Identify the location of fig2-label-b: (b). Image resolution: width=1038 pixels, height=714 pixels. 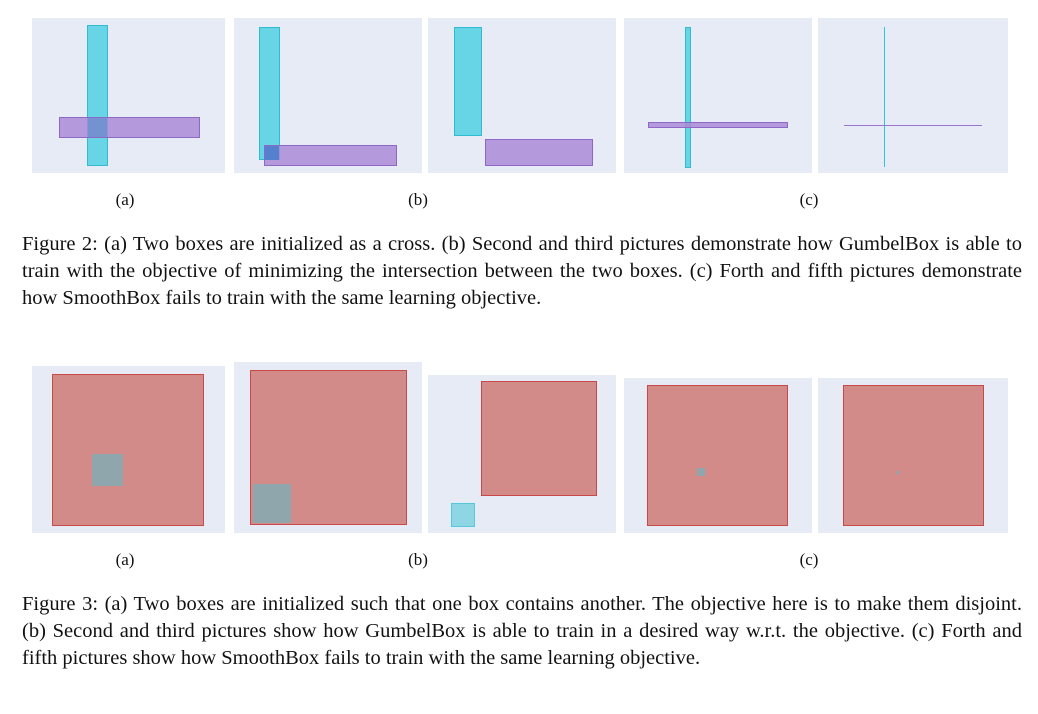
(418, 199).